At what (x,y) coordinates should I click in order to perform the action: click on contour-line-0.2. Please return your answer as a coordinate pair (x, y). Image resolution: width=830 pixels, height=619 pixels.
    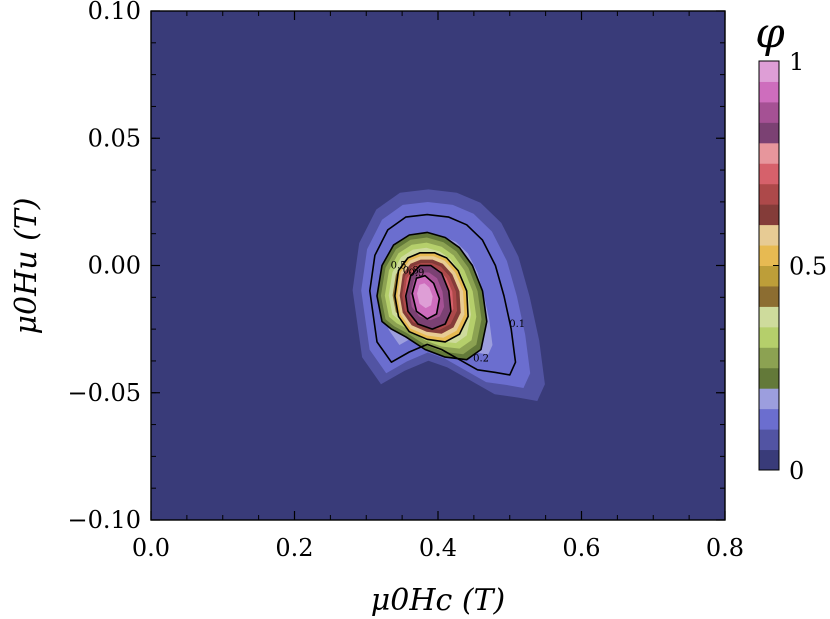
    Looking at the image, I should click on (432, 296).